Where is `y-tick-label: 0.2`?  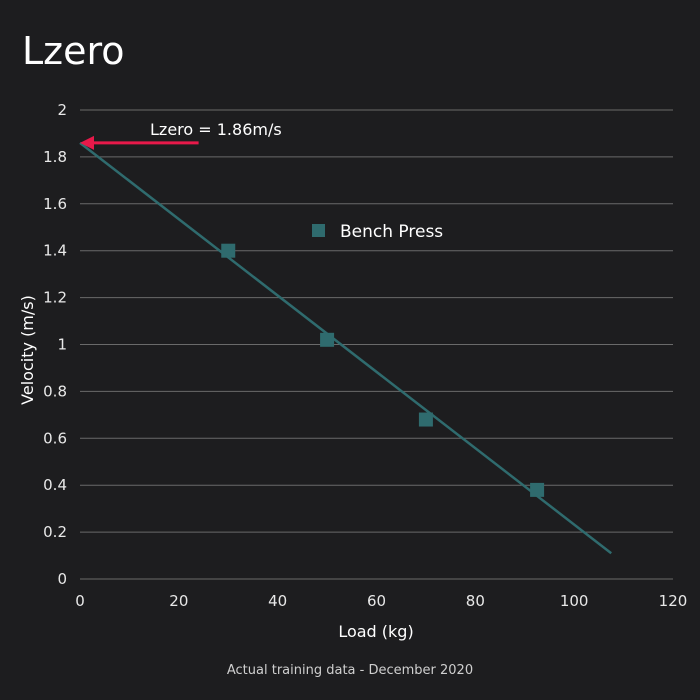
y-tick-label: 0.2 is located at coordinates (55, 532).